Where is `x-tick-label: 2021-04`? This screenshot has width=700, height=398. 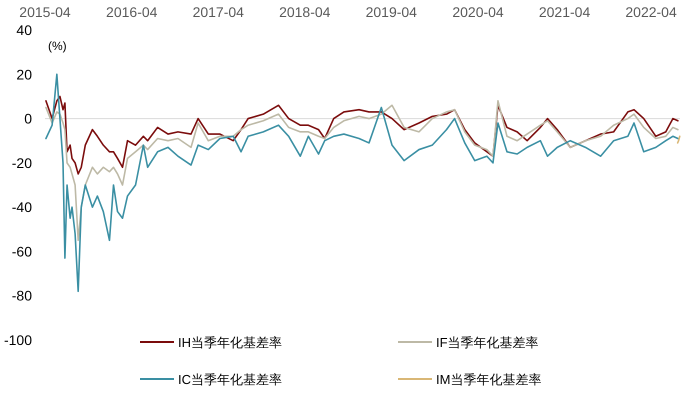 x-tick-label: 2021-04 is located at coordinates (564, 12).